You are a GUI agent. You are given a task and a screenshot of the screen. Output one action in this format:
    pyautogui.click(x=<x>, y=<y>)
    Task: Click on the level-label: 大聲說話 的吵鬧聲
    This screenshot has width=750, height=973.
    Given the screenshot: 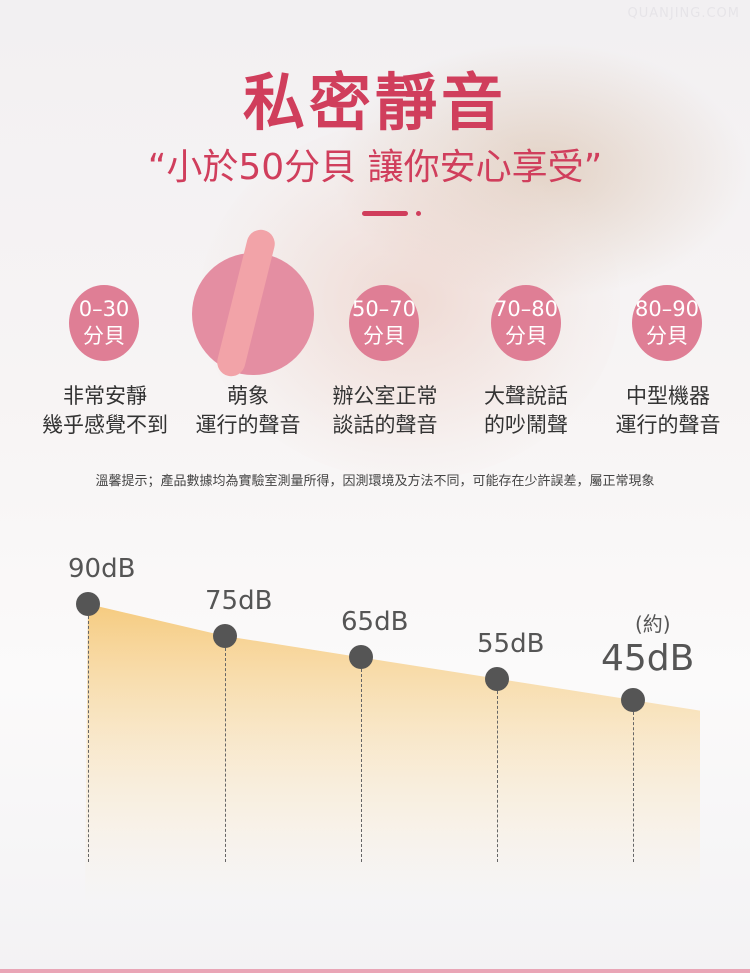 What is the action you would take?
    pyautogui.click(x=526, y=410)
    